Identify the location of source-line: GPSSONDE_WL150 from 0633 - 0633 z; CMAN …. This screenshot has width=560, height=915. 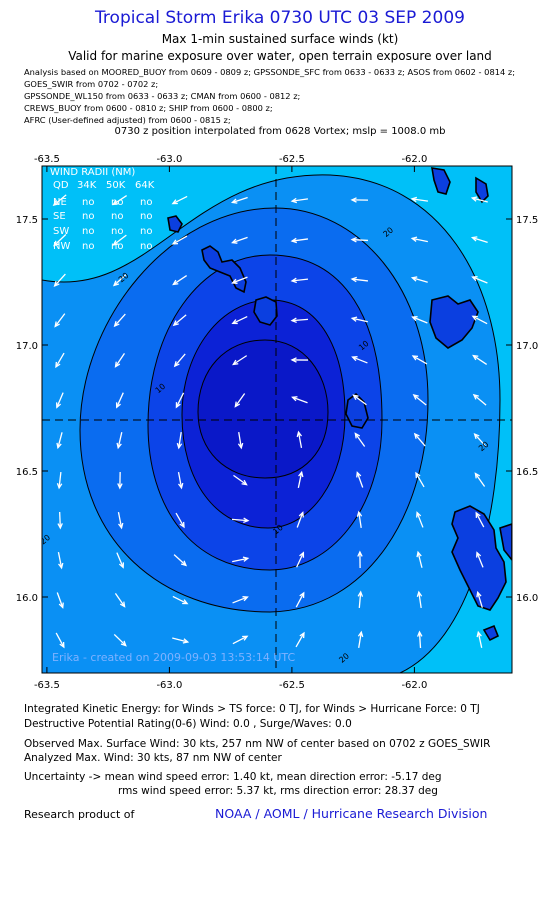
(162, 96).